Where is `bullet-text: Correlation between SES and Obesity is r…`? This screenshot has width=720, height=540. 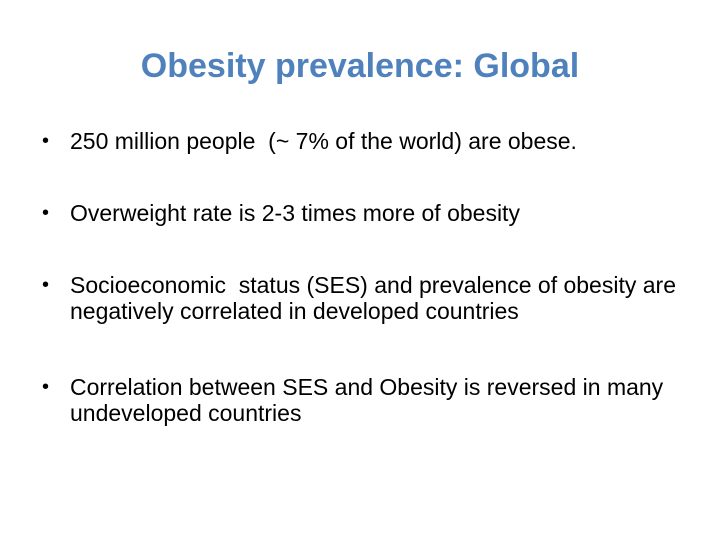
bullet-text: Correlation between SES and Obesity is r… is located at coordinates (367, 400).